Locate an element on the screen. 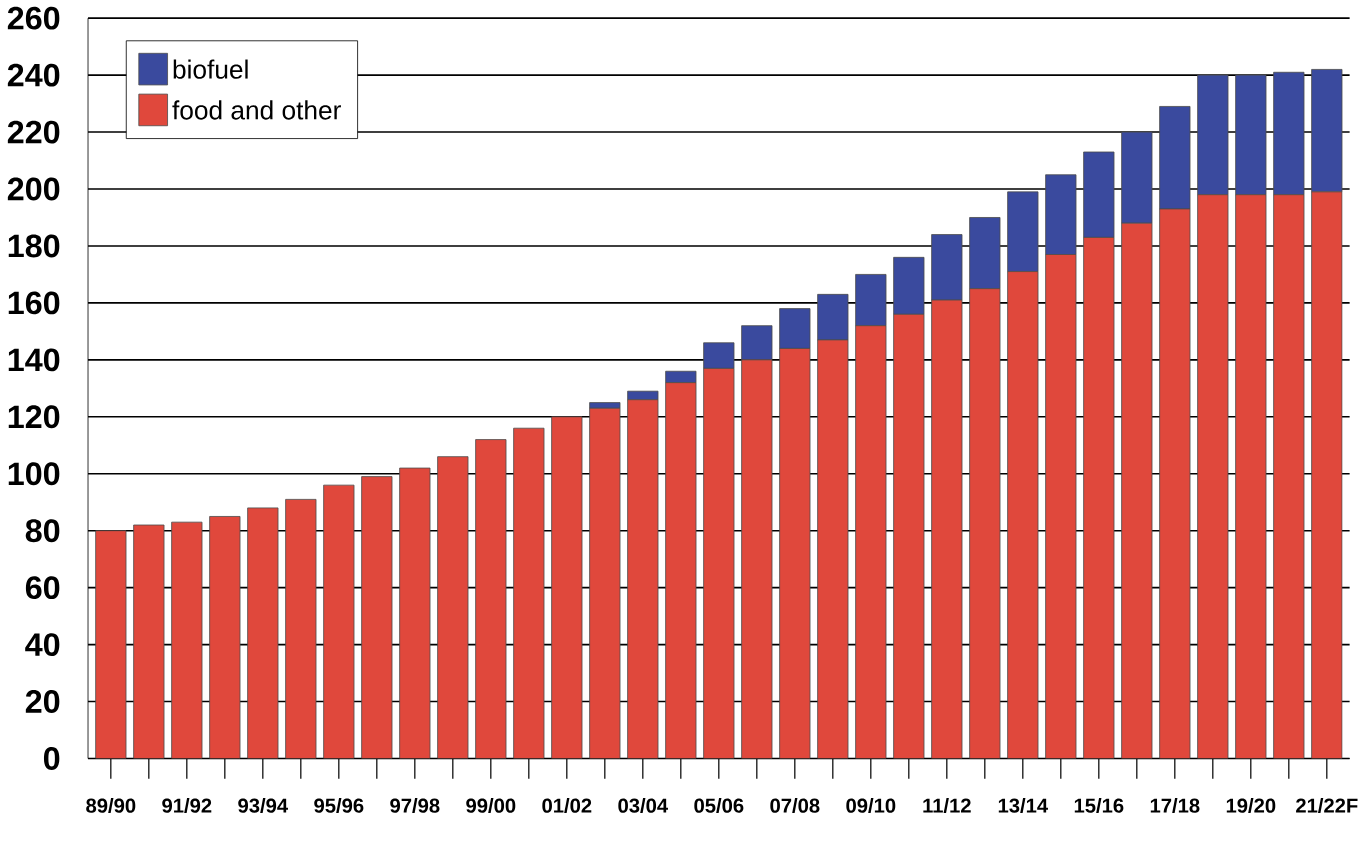  x-tick-label: 19/20 is located at coordinates (1251, 806).